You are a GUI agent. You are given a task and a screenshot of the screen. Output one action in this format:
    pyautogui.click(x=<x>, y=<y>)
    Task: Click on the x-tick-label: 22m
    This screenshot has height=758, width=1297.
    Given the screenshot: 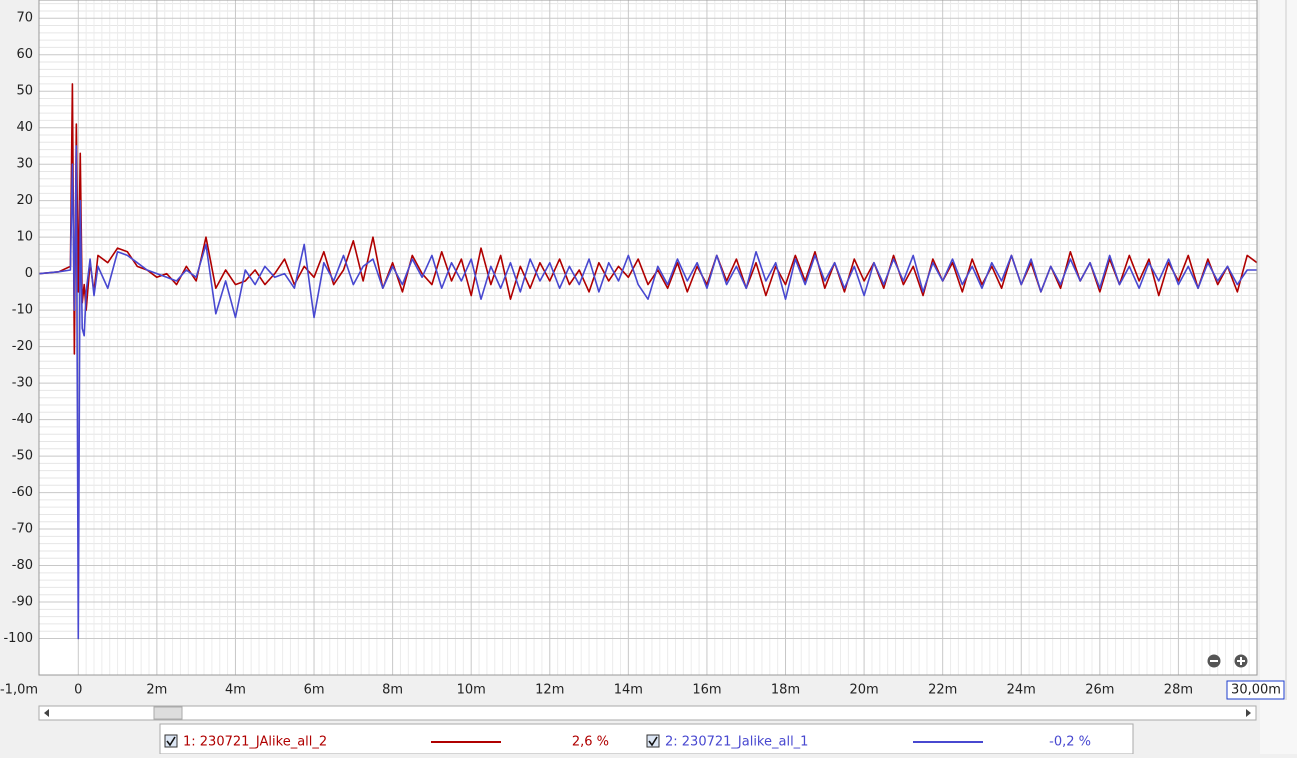 What is the action you would take?
    pyautogui.click(x=942, y=690)
    